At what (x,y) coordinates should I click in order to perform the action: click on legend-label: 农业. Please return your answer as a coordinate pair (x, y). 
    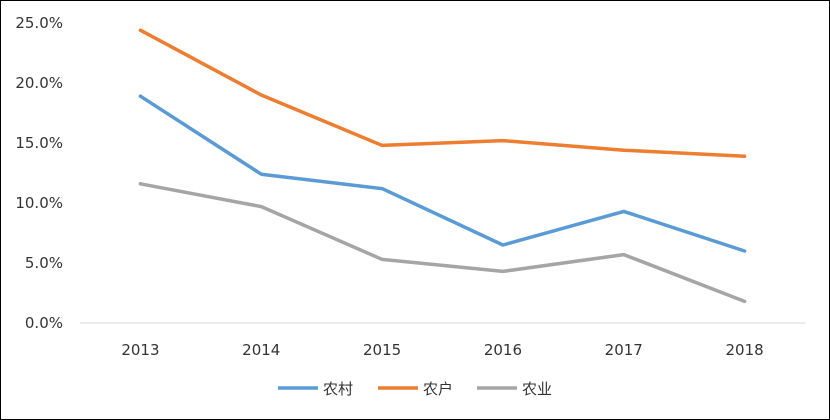
    Looking at the image, I should click on (537, 389).